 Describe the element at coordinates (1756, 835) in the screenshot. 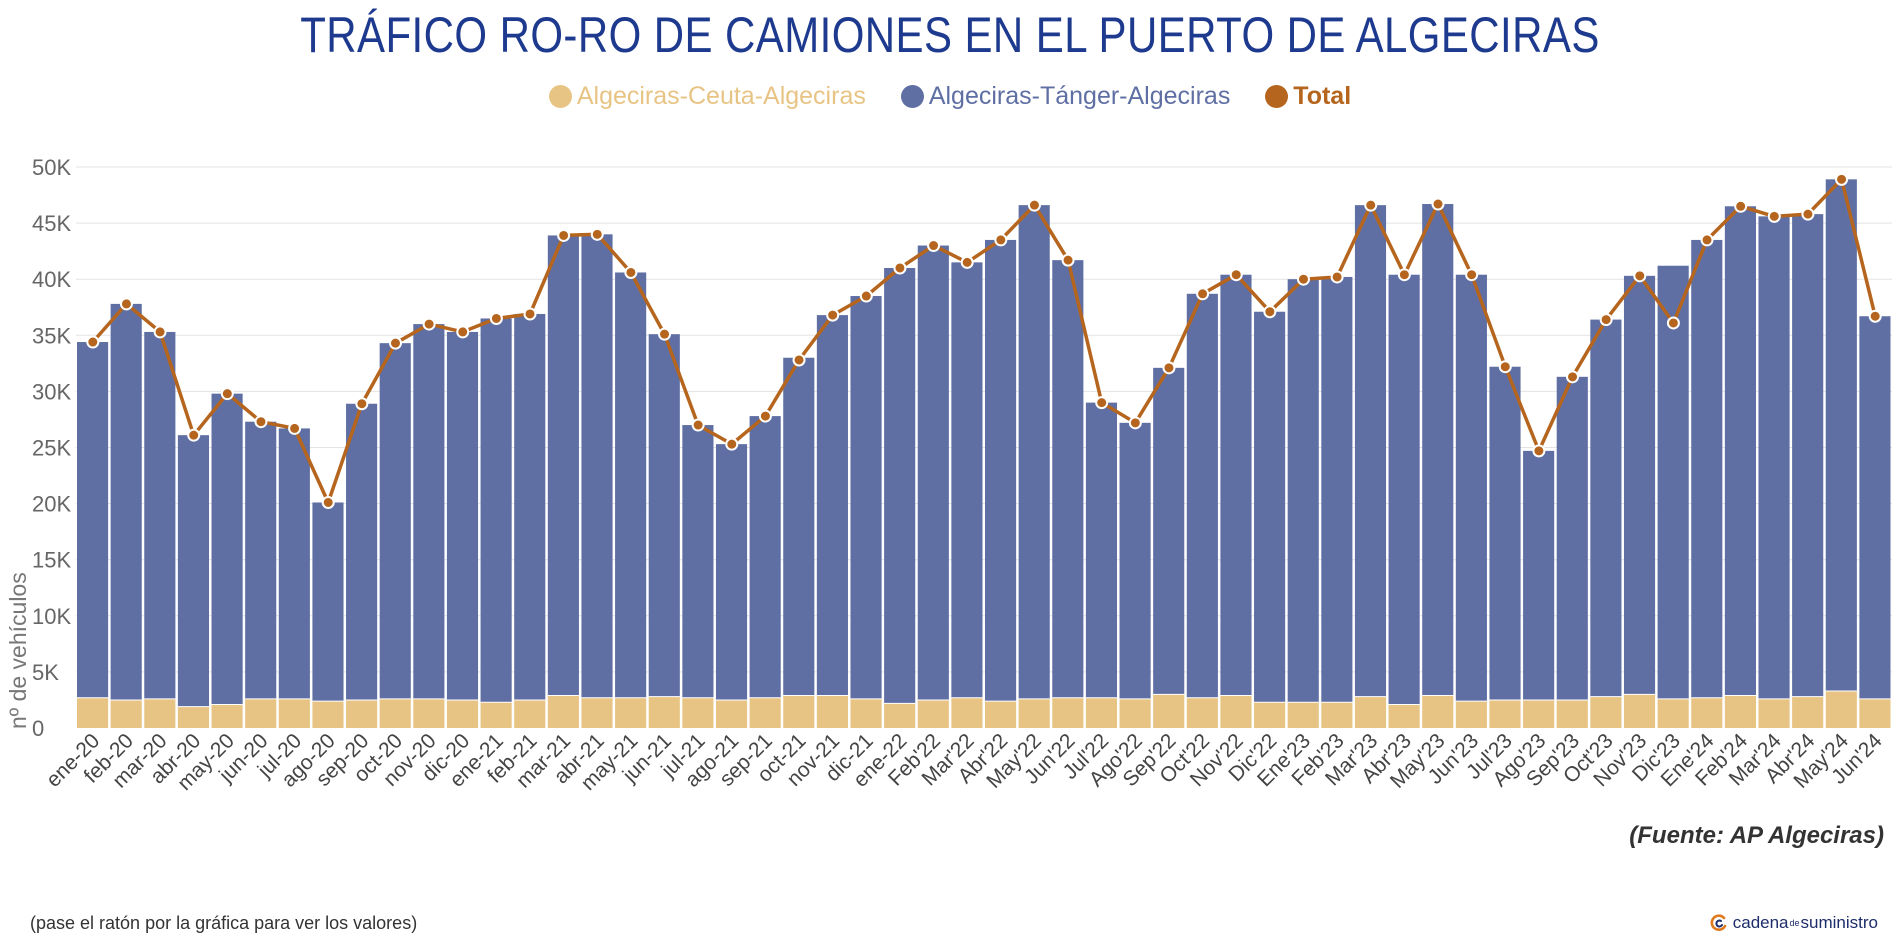

I see `source-note: (Fuente: AP Algeciras)` at that location.